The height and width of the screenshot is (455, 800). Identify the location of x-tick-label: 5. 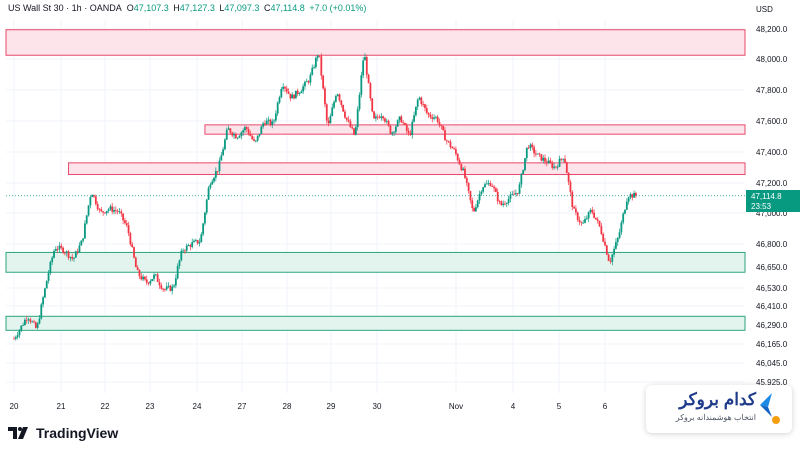
(559, 406).